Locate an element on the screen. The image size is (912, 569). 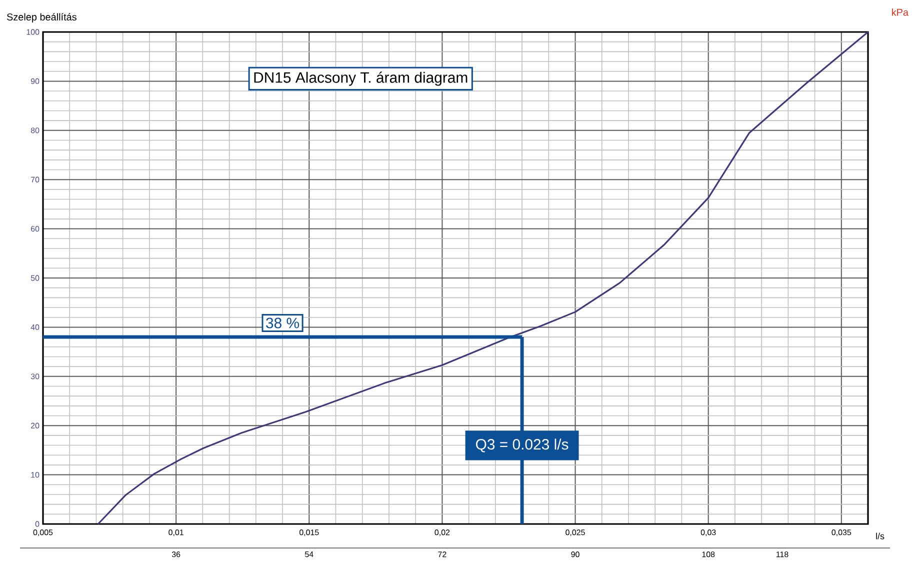
y-axis-title: Szelep beállítás is located at coordinates (41, 17).